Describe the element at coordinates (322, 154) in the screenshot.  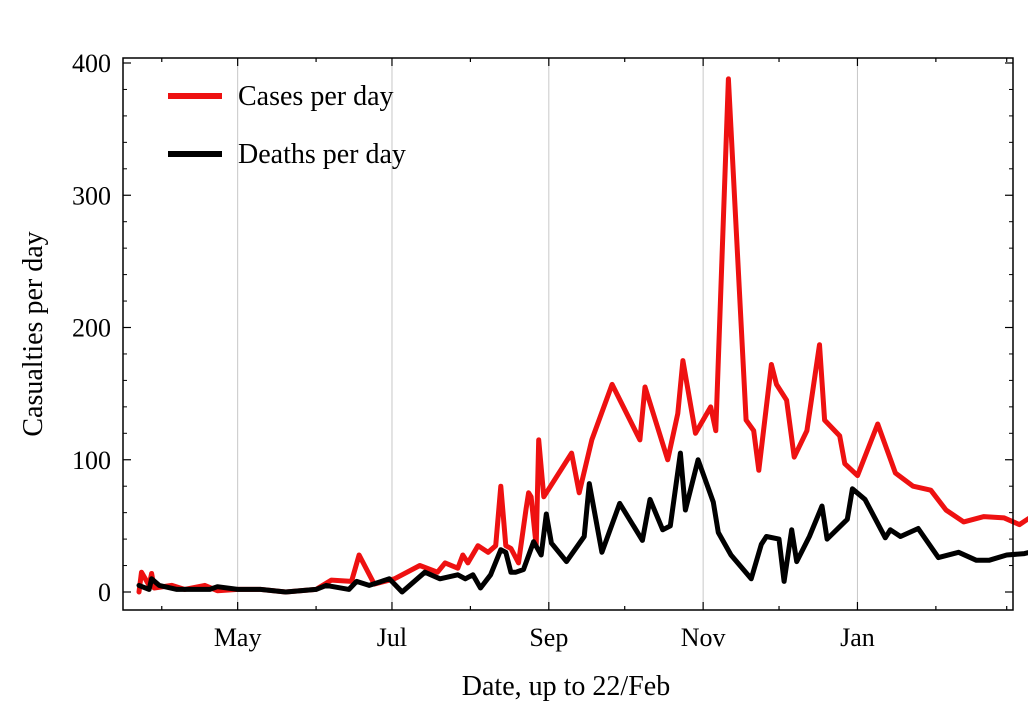
I see `legend-label: Deaths per day` at that location.